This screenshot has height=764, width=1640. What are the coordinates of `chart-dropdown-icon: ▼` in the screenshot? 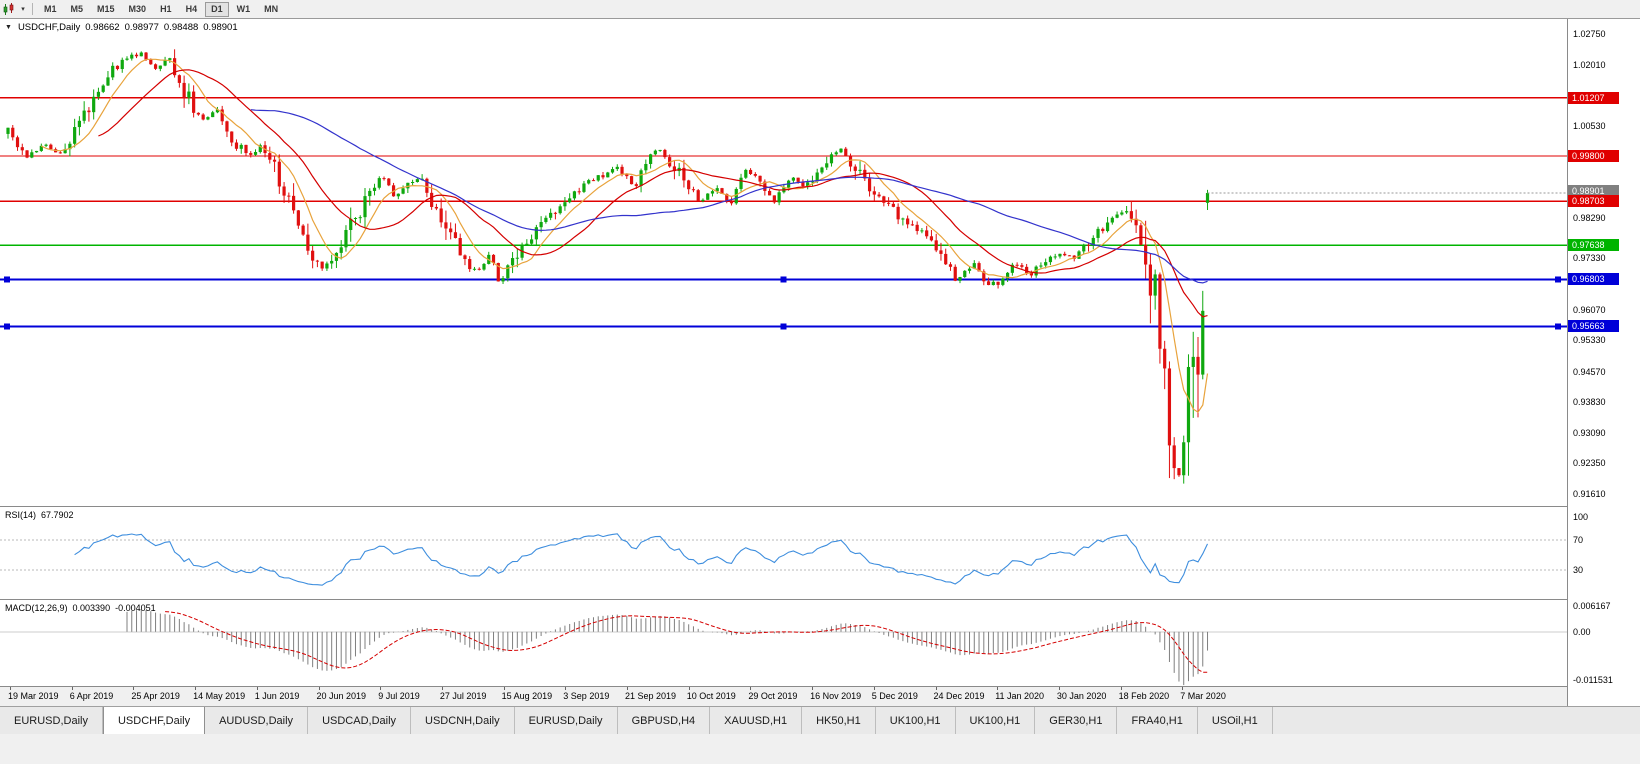 It's located at (8, 27).